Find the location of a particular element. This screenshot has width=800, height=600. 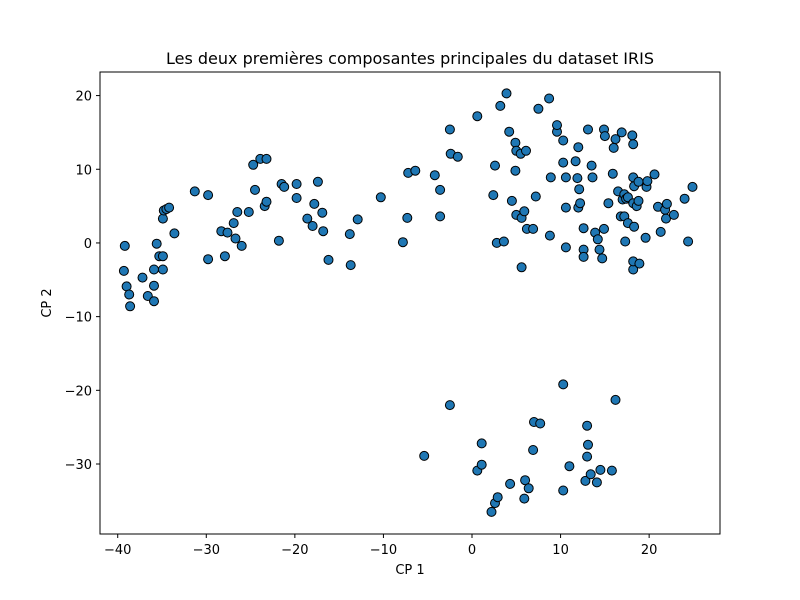

x-tick-label: −40 is located at coordinates (117, 550).